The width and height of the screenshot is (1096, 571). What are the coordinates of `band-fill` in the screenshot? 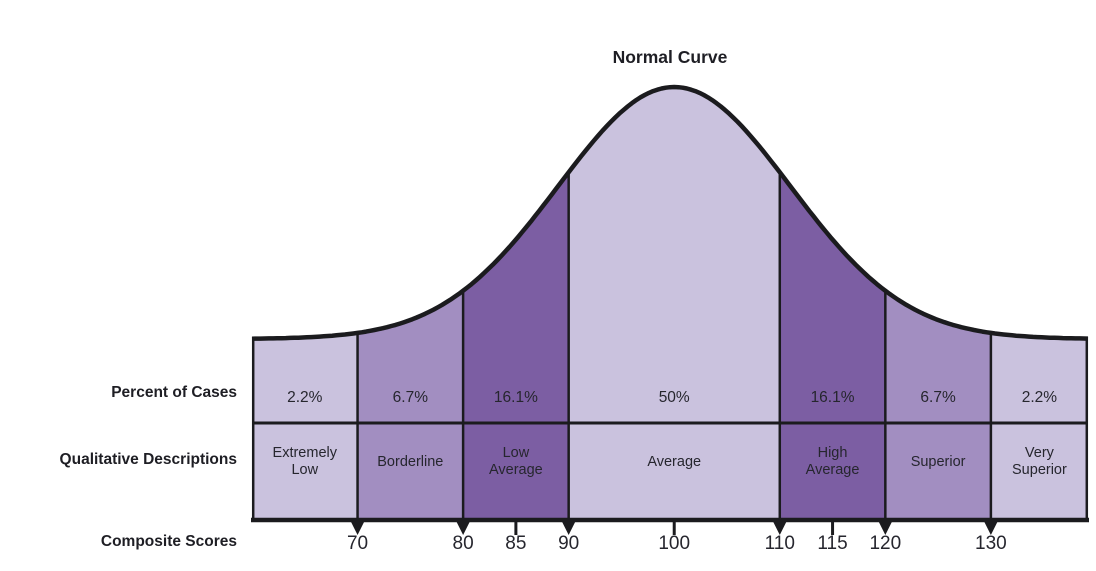 It's located at (674, 303).